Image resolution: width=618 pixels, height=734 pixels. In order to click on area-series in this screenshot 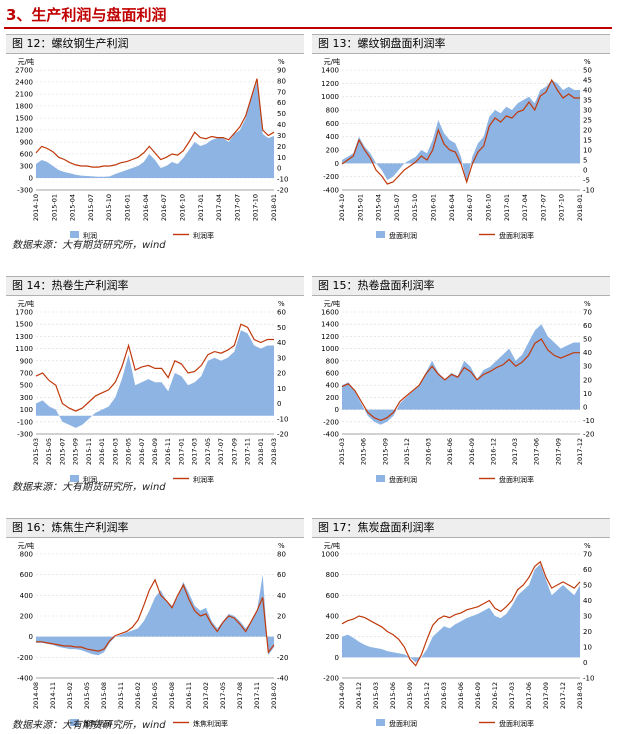, I will do `click(461, 613)`.